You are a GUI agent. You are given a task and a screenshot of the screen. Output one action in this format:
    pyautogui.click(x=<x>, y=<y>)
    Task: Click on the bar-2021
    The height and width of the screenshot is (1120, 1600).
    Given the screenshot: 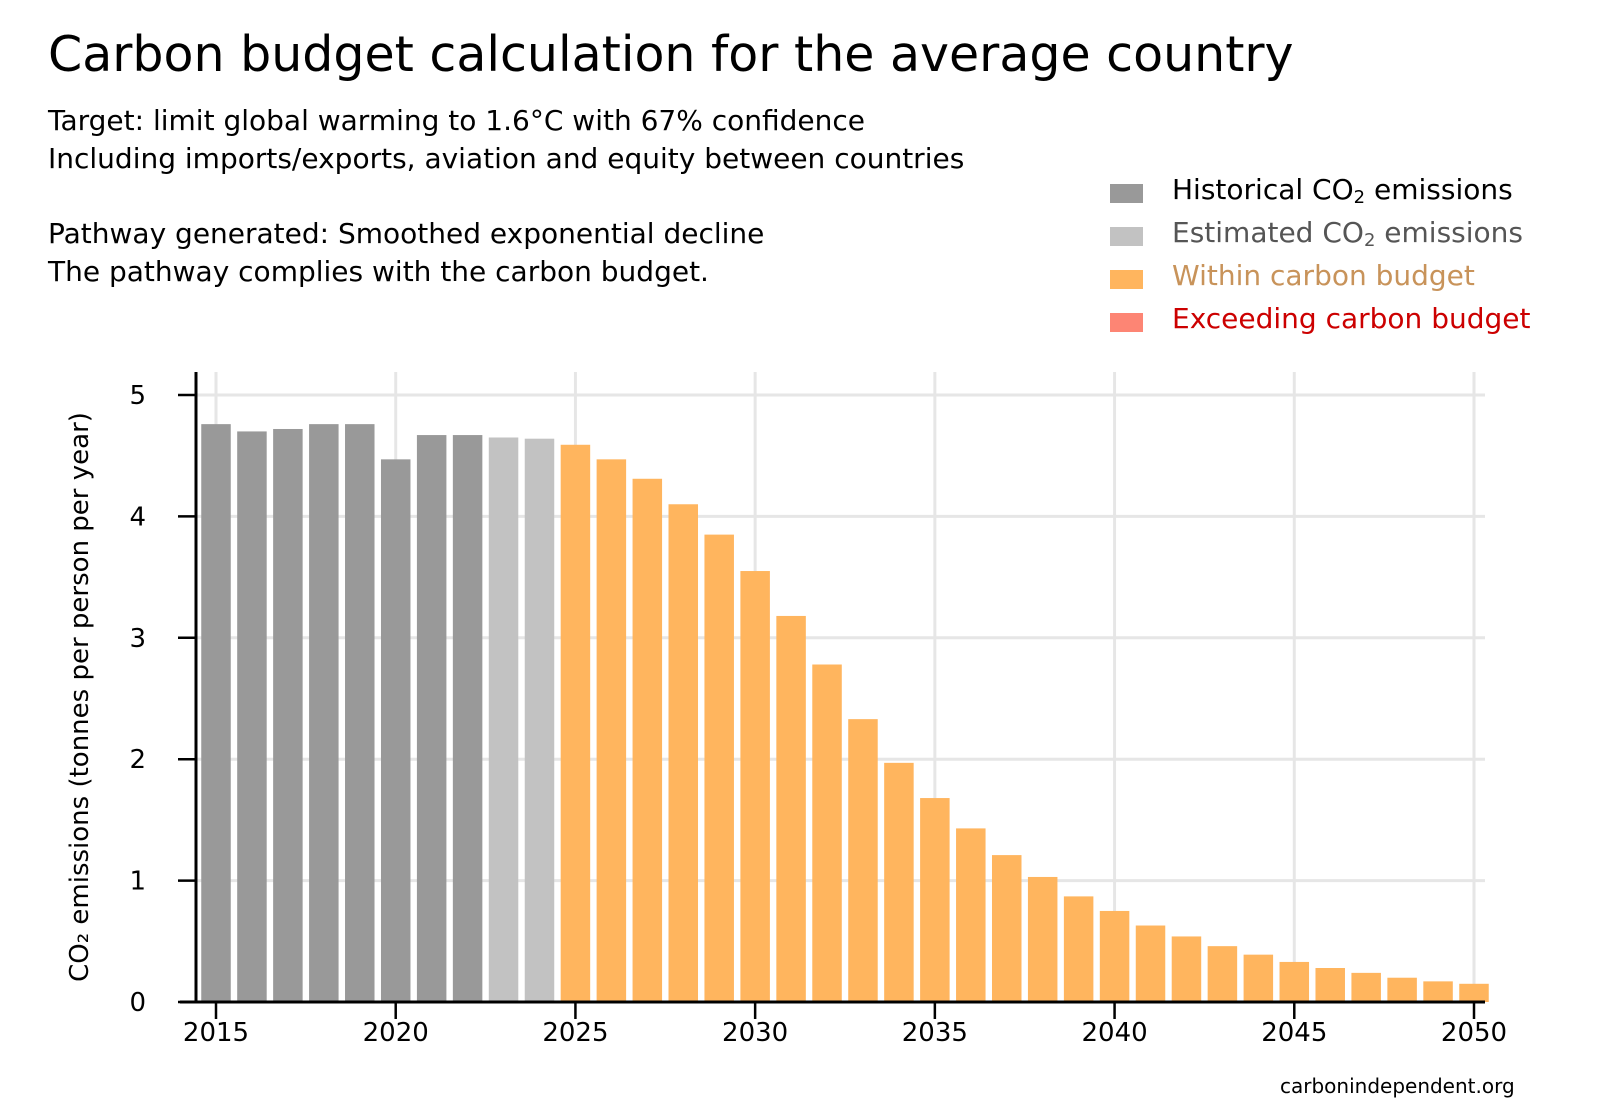 What is the action you would take?
    pyautogui.click(x=431, y=718)
    